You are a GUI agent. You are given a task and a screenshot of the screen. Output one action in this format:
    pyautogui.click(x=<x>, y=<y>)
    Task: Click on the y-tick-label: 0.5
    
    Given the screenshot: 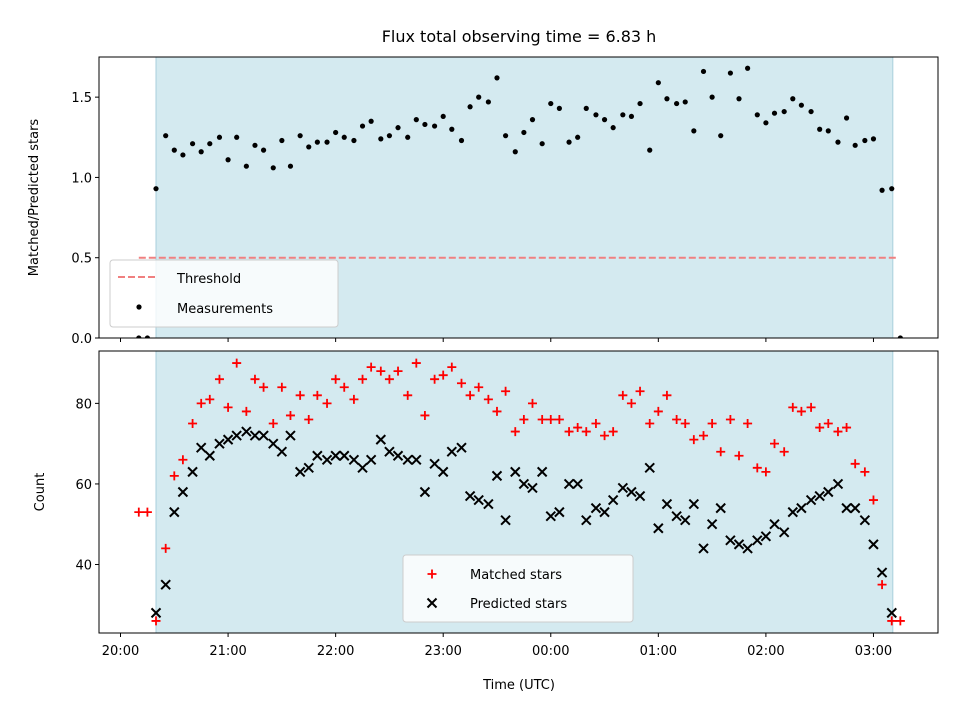 What is the action you would take?
    pyautogui.click(x=81, y=259)
    